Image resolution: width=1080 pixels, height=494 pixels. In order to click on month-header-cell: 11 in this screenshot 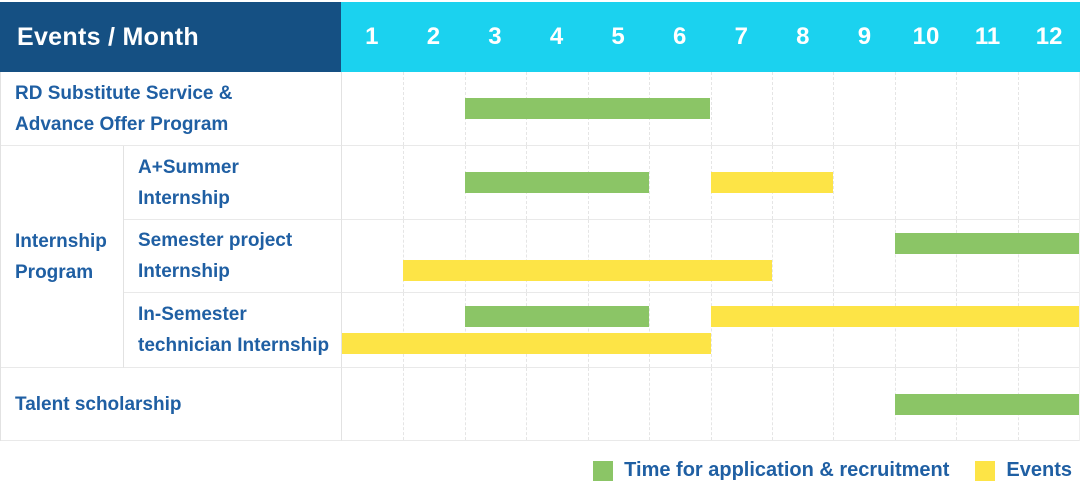, I will do `click(987, 36)`.